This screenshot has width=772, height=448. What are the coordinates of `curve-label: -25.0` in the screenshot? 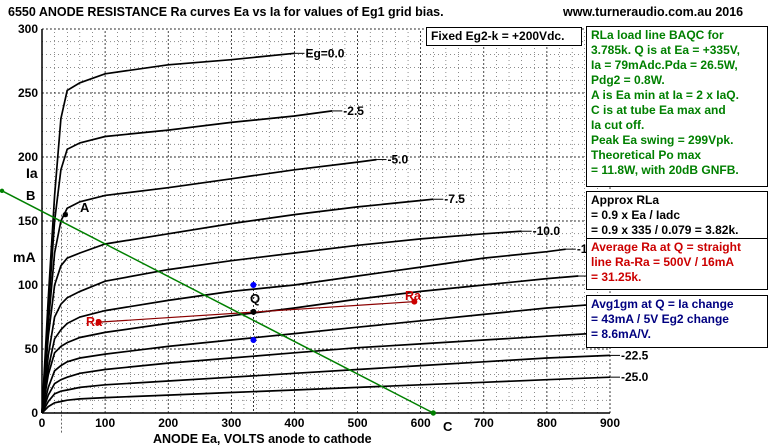 It's located at (635, 377).